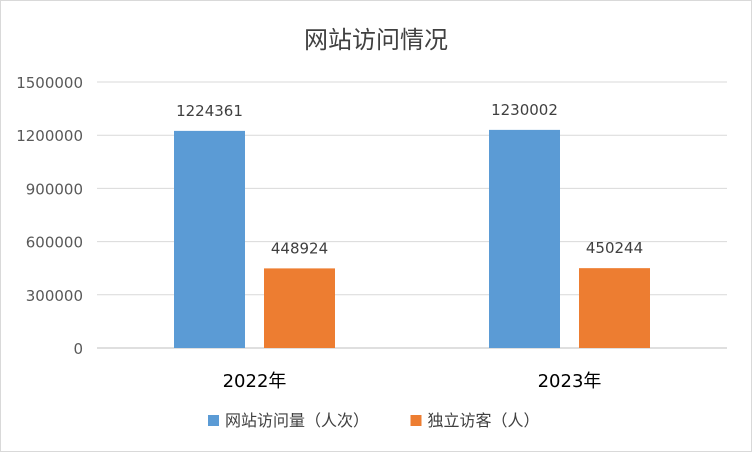  What do you see at coordinates (412, 381) in the screenshot?
I see `x-axis: 2022年 2023年` at bounding box center [412, 381].